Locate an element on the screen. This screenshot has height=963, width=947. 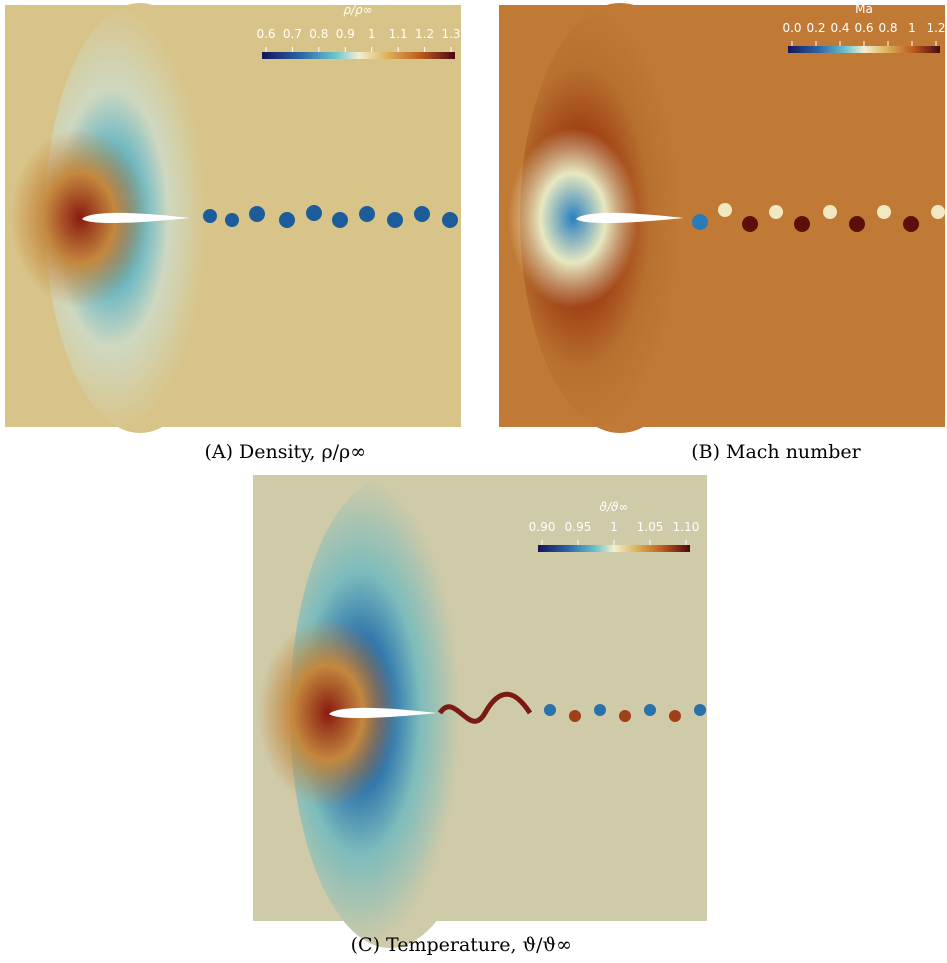
colorbar-tick-label: 0.9 is located at coordinates (345, 34).